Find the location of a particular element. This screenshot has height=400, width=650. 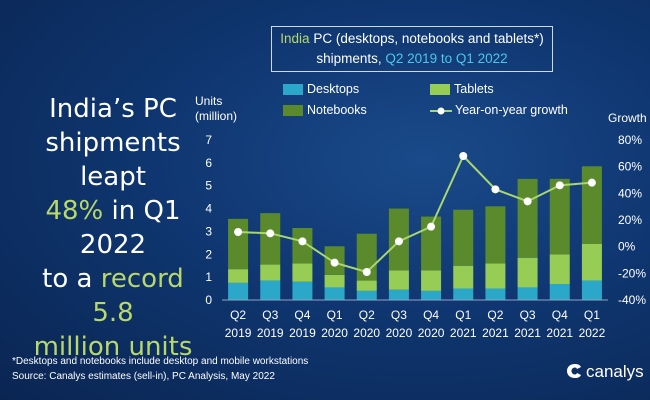

legend-item-growth: Year-on-year growth is located at coordinates (499, 110).